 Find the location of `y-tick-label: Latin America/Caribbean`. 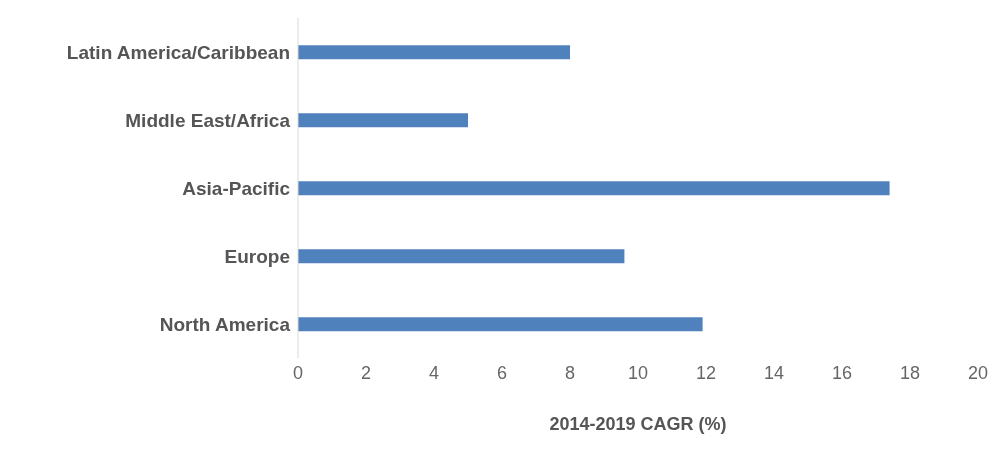

y-tick-label: Latin America/Caribbean is located at coordinates (178, 52).